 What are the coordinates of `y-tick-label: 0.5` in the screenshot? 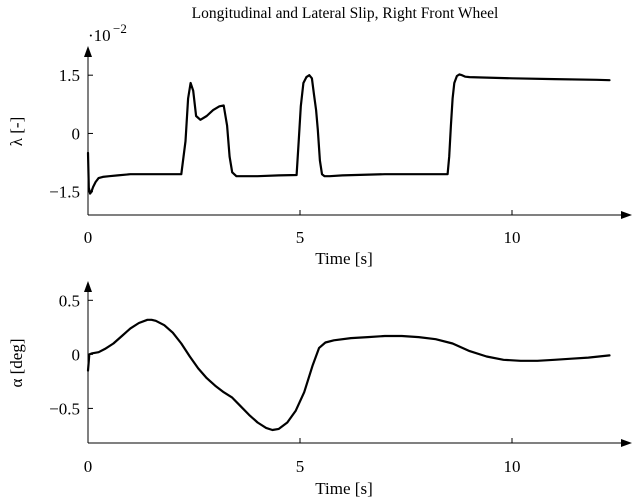 It's located at (69, 300).